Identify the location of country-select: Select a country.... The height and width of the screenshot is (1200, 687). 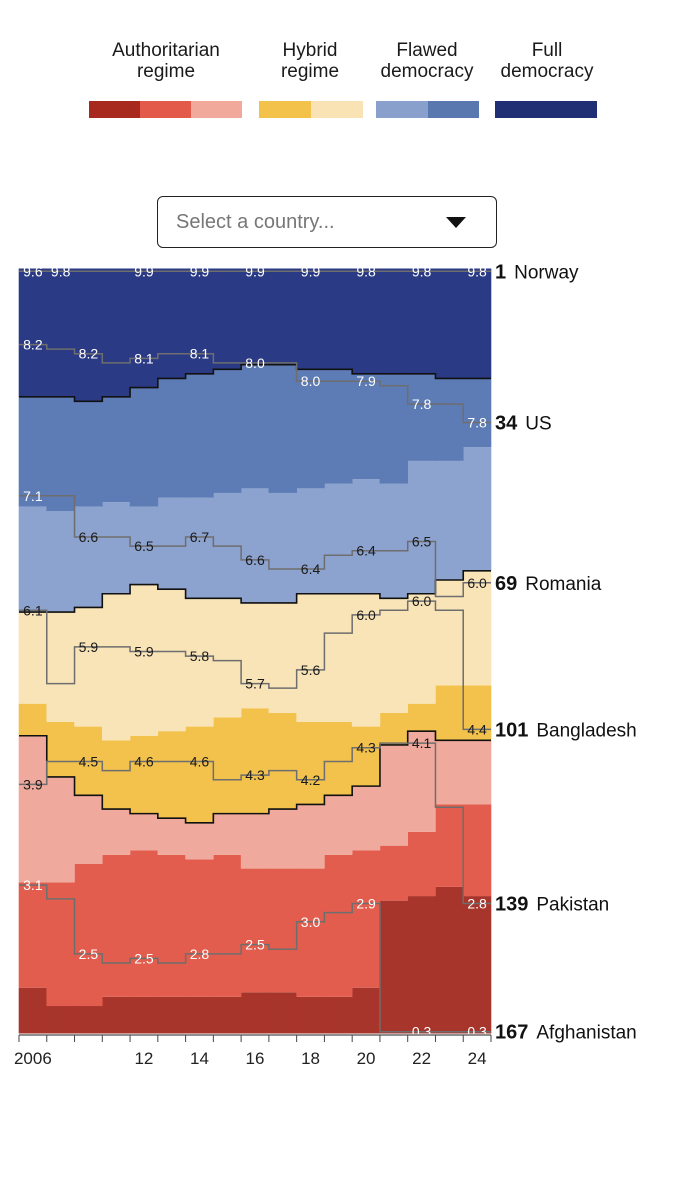
(327, 222).